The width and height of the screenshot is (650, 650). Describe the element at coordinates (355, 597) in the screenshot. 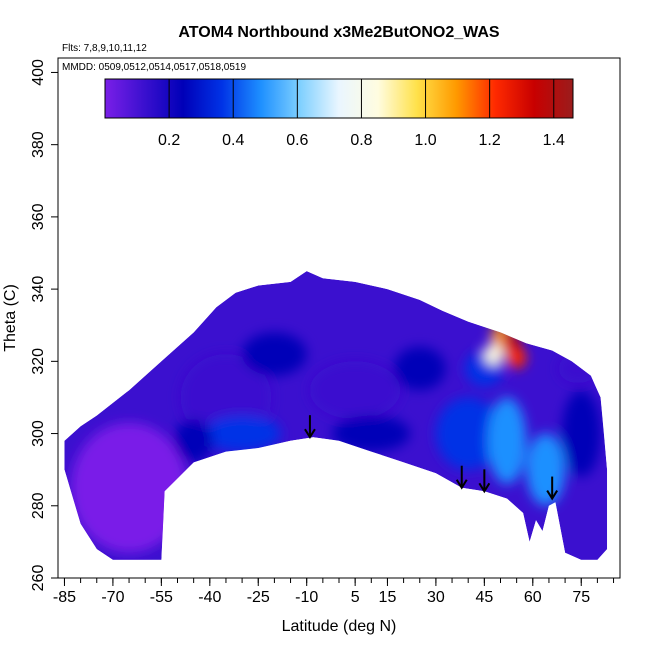

I see `x-tick-label: 5` at that location.